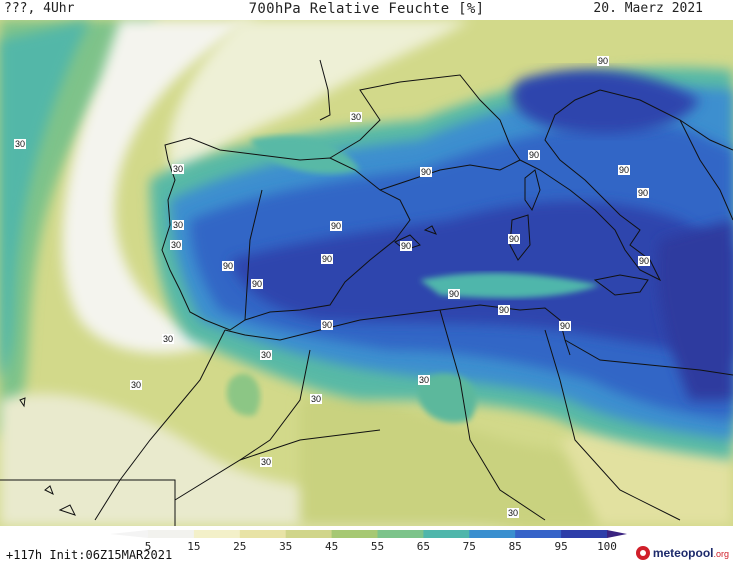 The width and height of the screenshot is (733, 566). Describe the element at coordinates (331, 546) in the screenshot. I see `legend-tick-label: 45` at that location.